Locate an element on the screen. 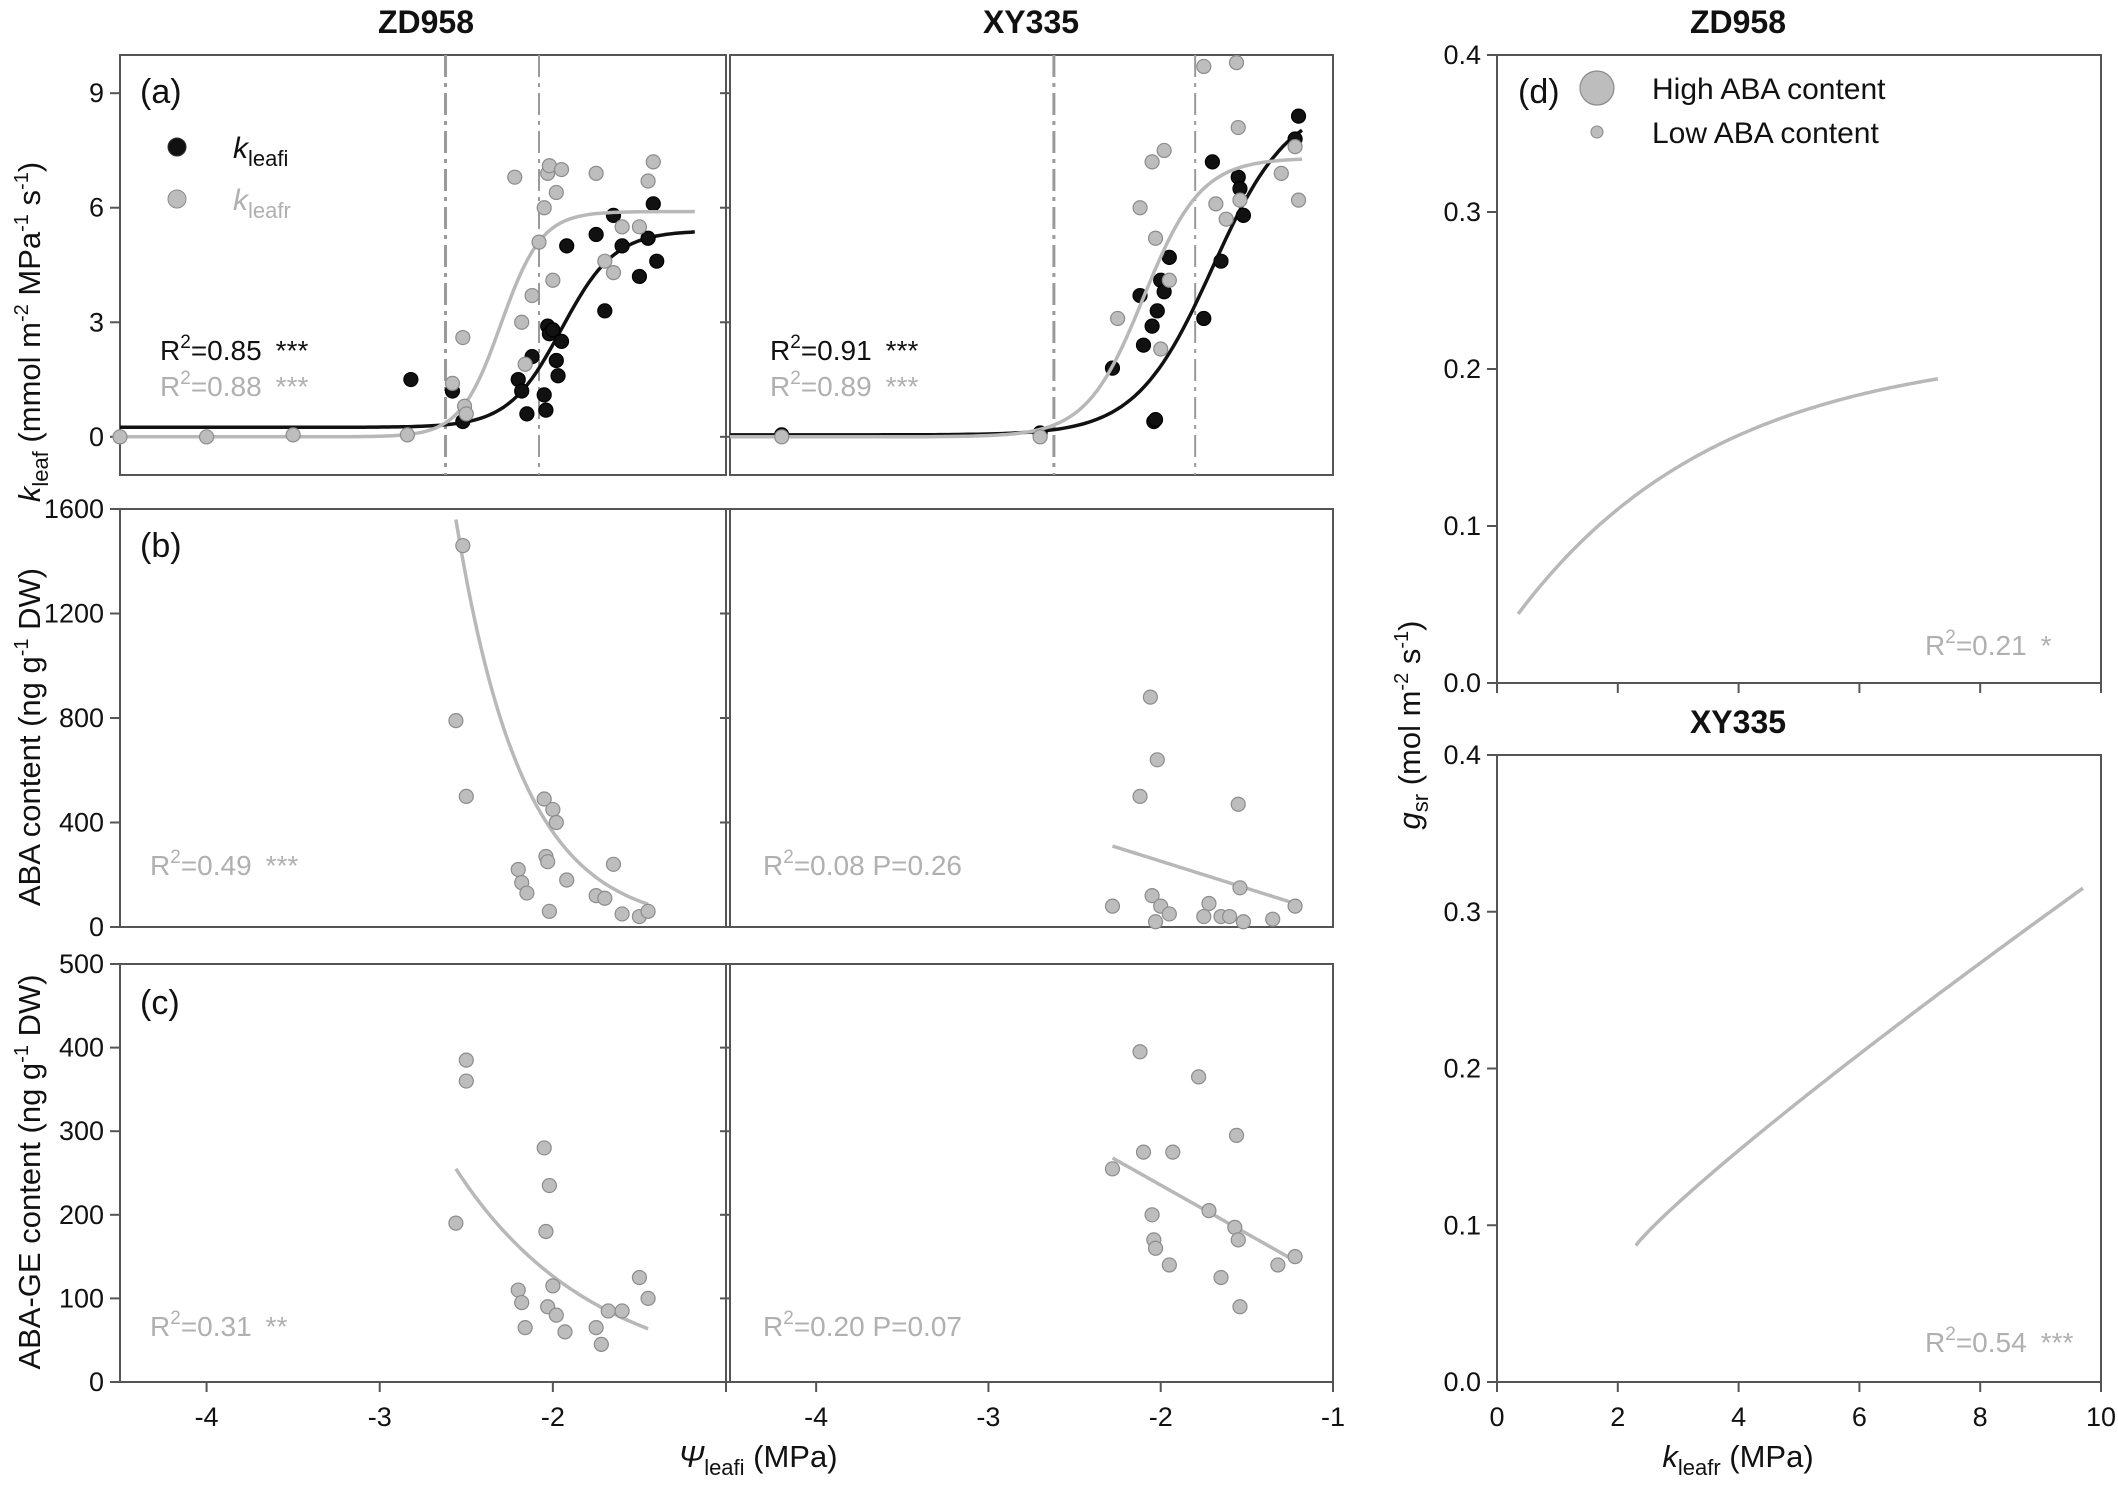 The width and height of the screenshot is (2118, 1490). y-tick-label: 1200 is located at coordinates (74, 614).